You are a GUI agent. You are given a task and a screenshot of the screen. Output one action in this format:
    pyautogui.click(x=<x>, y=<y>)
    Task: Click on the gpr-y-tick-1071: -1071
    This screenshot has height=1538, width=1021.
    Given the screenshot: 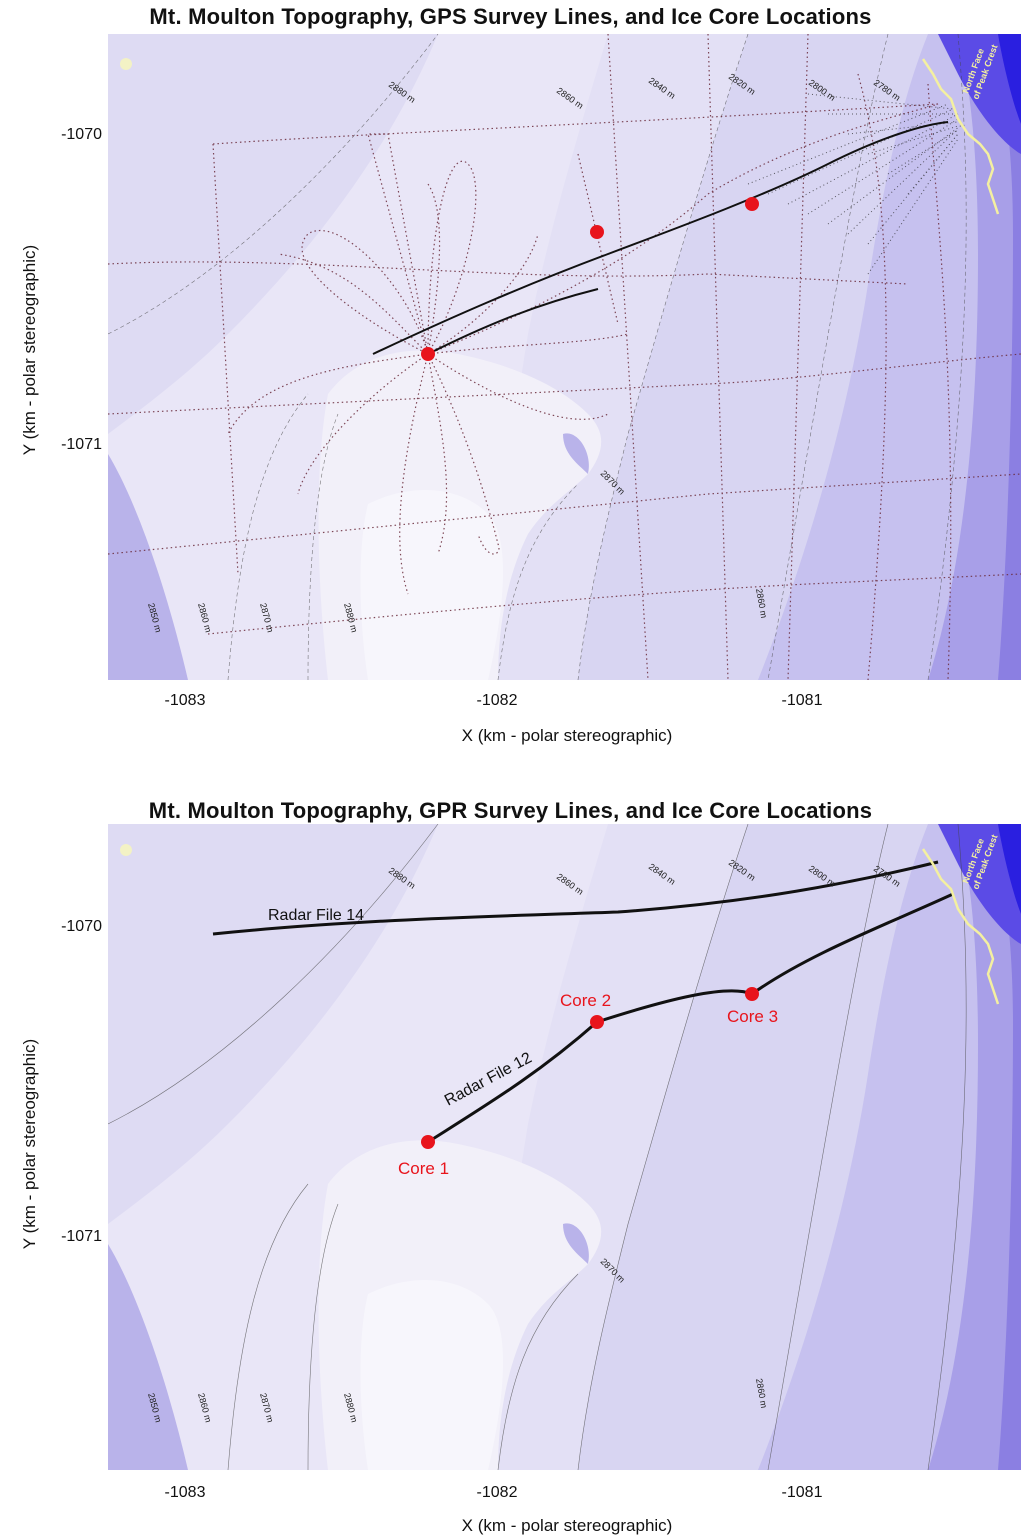 What is the action you would take?
    pyautogui.click(x=81, y=1236)
    